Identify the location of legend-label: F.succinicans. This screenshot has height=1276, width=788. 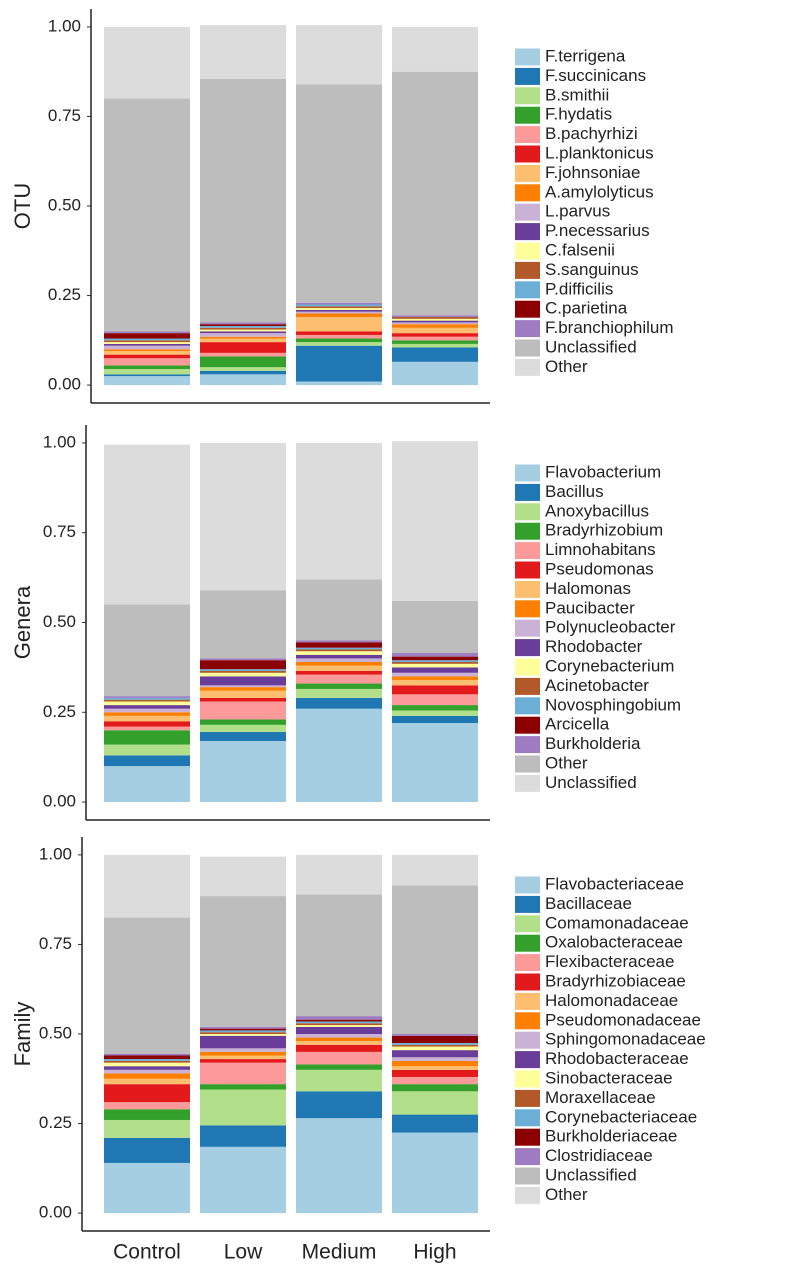
(595, 75).